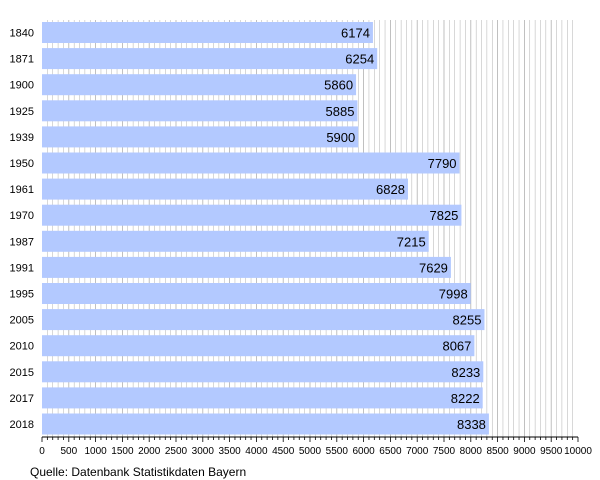  Describe the element at coordinates (578, 451) in the screenshot. I see `x-tick-label: 10000` at that location.